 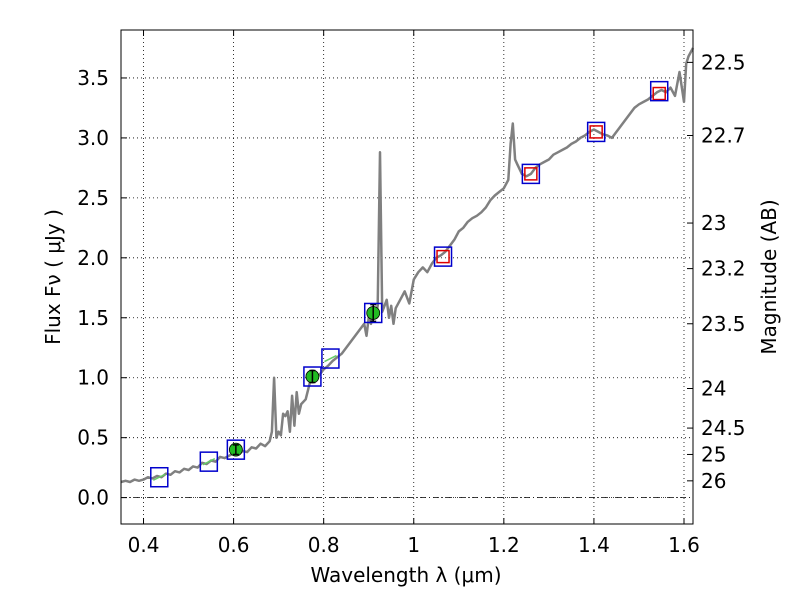 What do you see at coordinates (723, 269) in the screenshot?
I see `magnitude-tick-label: 23.2` at bounding box center [723, 269].